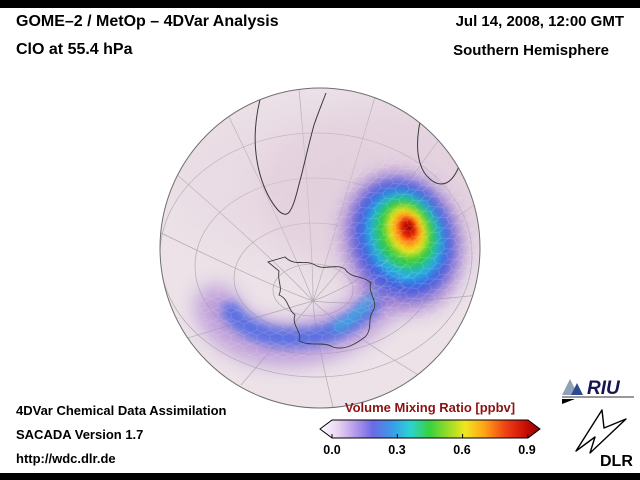 Image resolution: width=640 pixels, height=480 pixels. What do you see at coordinates (462, 450) in the screenshot?
I see `colorbar-tick-label: 0.6` at bounding box center [462, 450].